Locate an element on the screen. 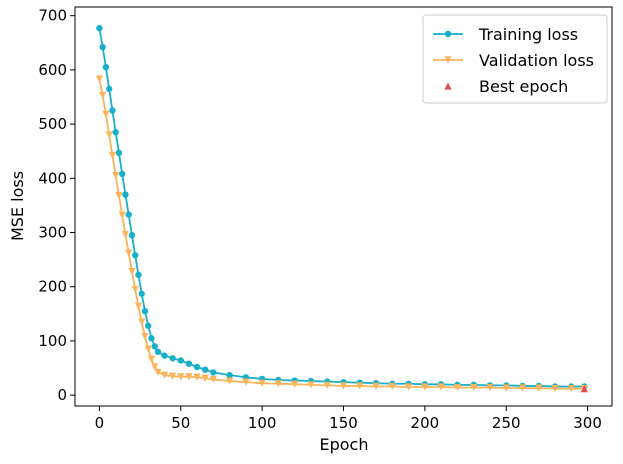 This screenshot has height=464, width=623. y-tick-label: 600 is located at coordinates (52, 70).